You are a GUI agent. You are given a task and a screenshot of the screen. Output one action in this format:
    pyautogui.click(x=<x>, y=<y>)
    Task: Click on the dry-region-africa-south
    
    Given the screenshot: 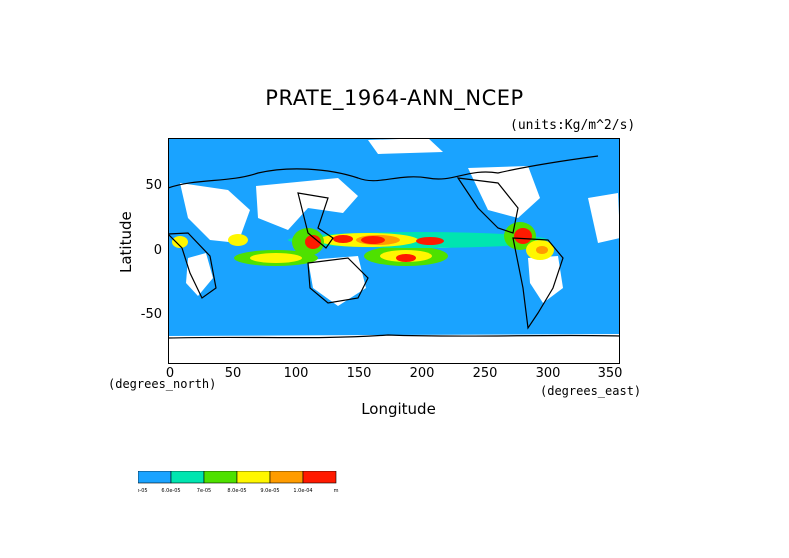 What is the action you would take?
    pyautogui.click(x=199, y=274)
    